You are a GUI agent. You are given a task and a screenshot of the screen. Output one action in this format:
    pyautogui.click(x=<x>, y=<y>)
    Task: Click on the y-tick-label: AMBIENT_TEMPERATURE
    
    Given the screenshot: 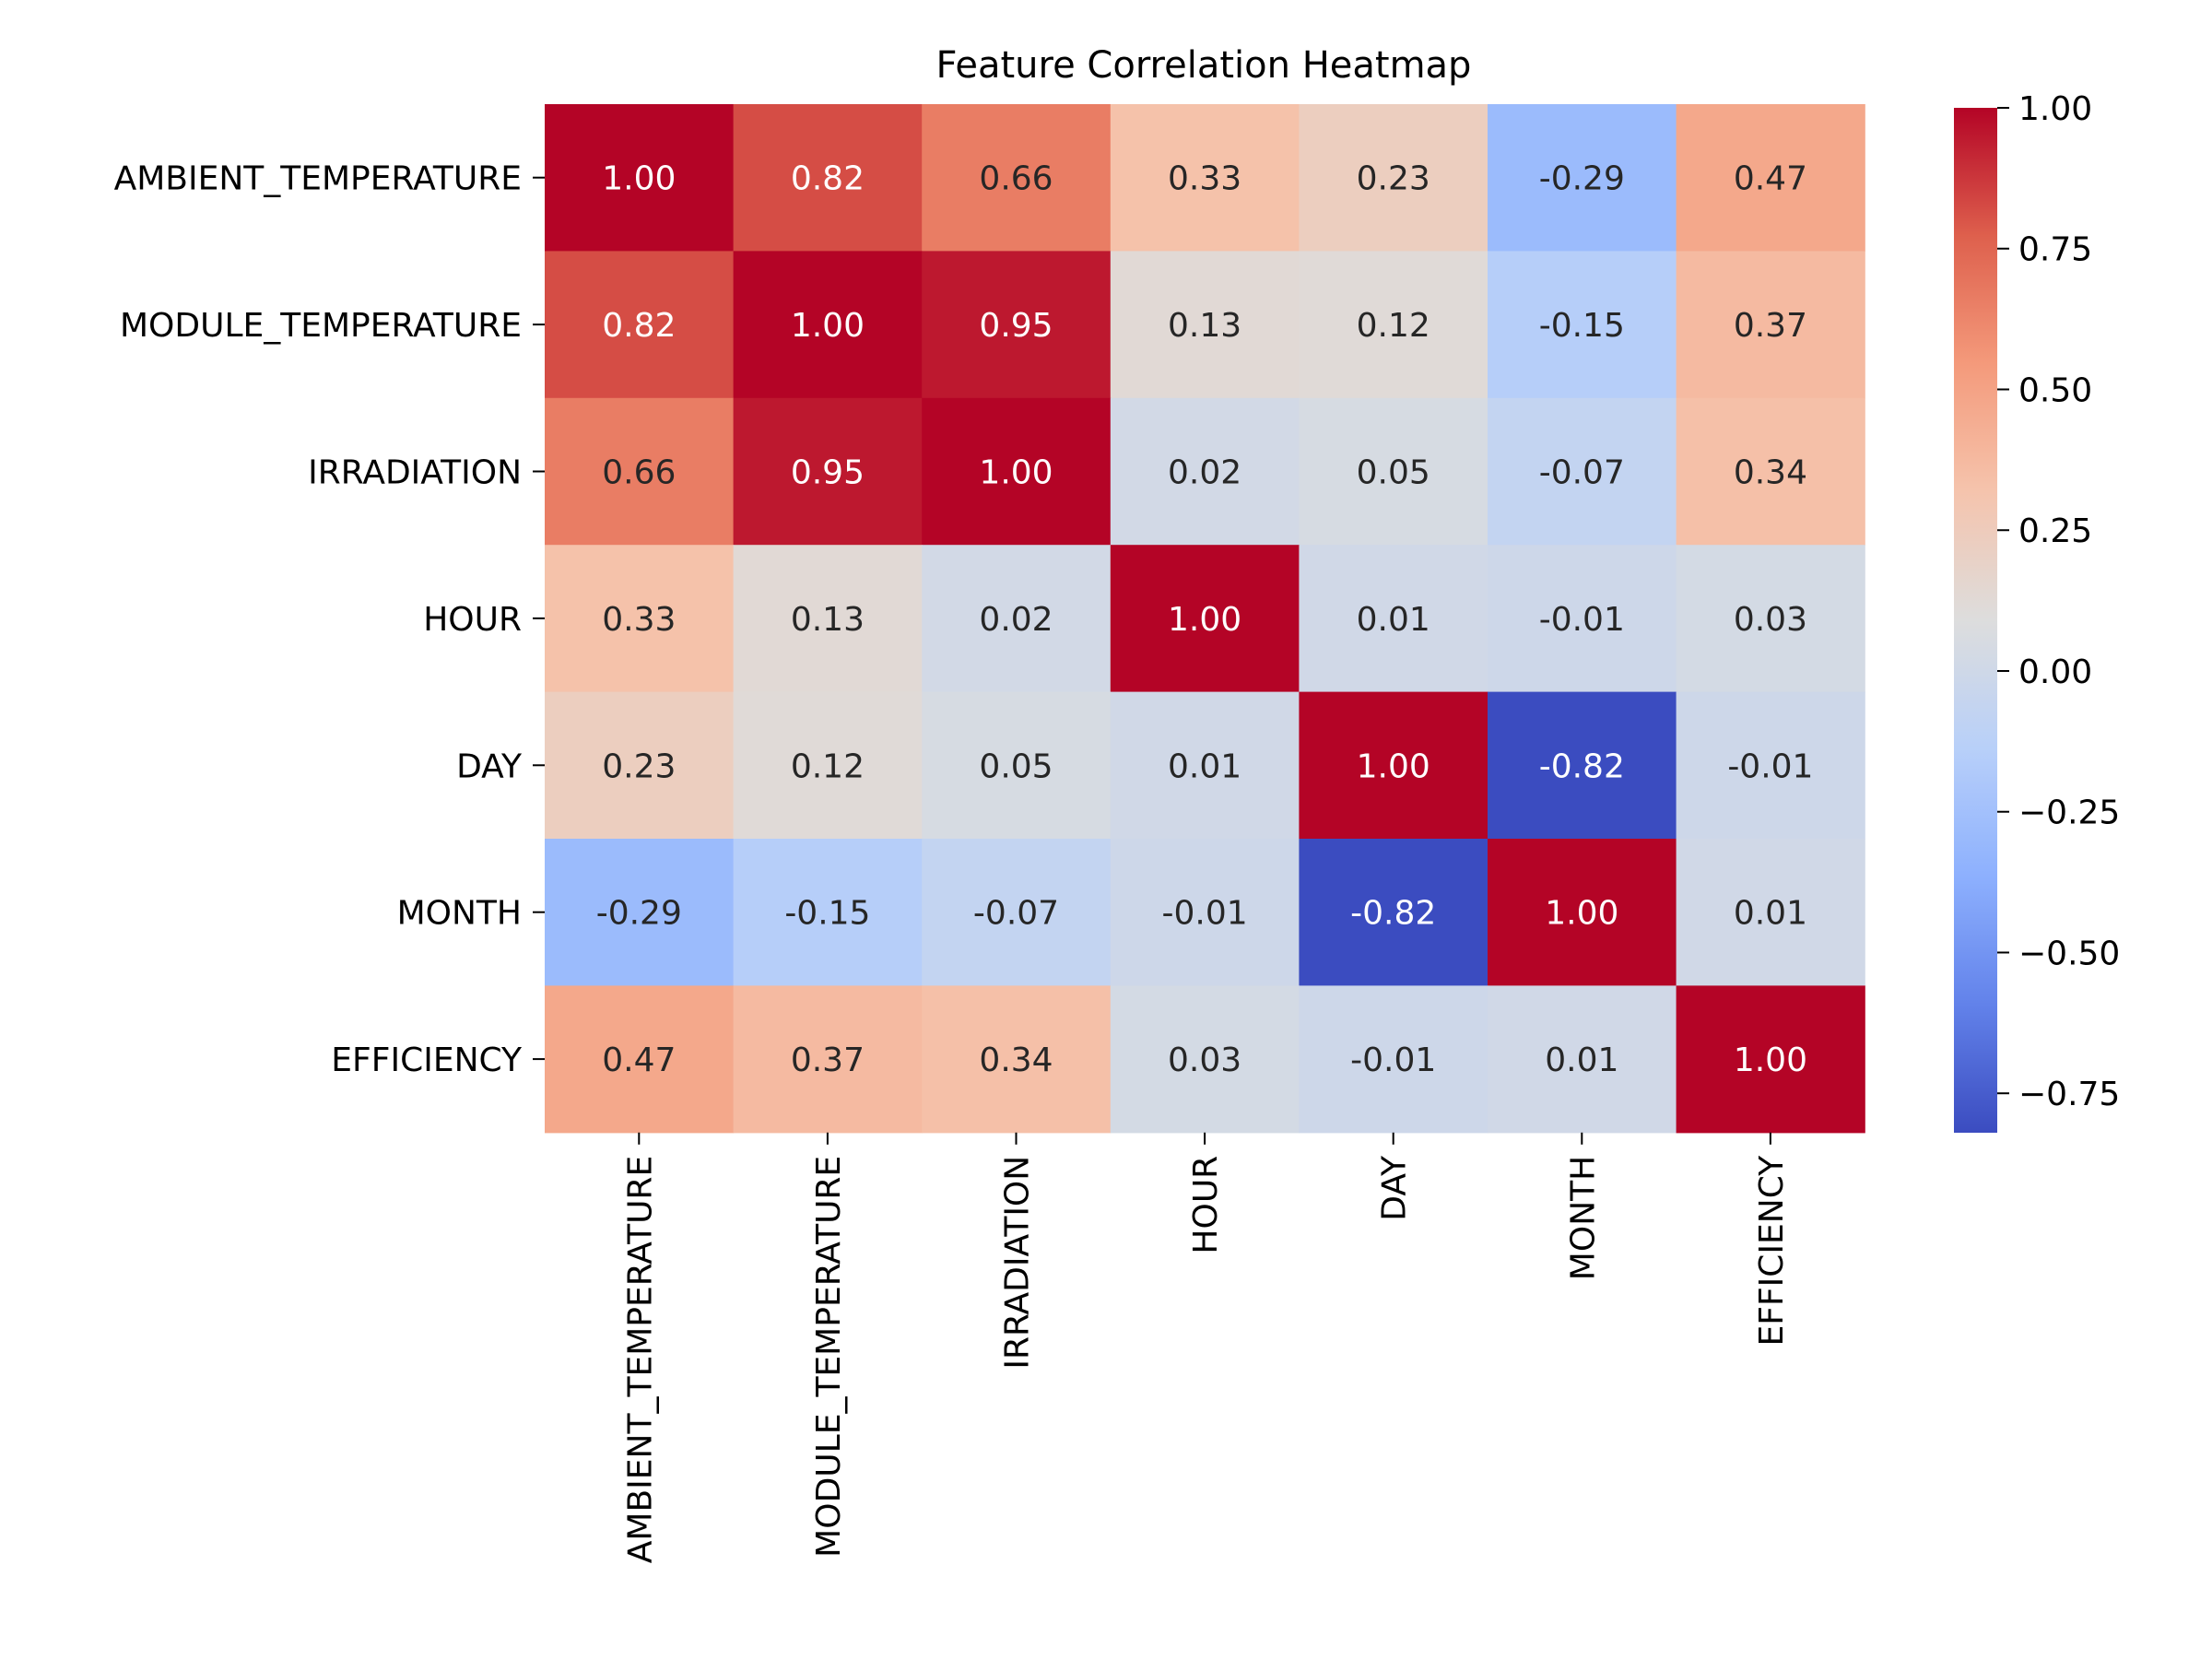 What is the action you would take?
    pyautogui.click(x=318, y=179)
    